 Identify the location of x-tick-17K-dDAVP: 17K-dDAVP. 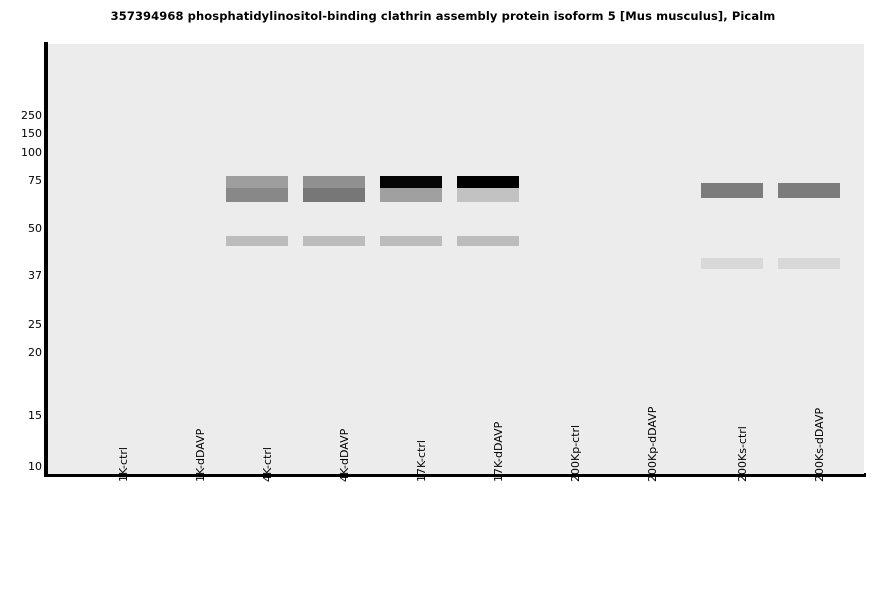
(498, 451).